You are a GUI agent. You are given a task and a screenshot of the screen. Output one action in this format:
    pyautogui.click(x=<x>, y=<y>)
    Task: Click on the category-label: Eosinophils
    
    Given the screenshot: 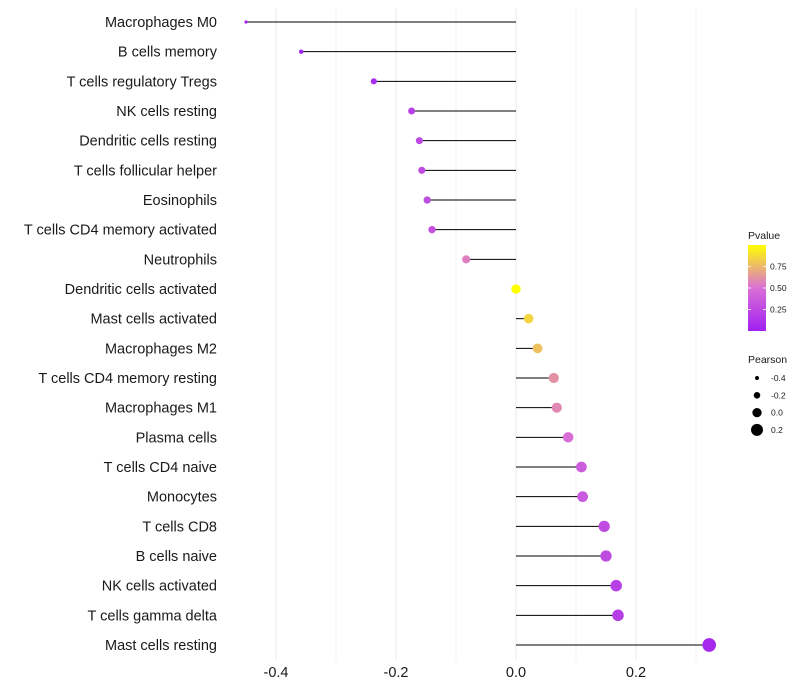 What is the action you would take?
    pyautogui.click(x=180, y=201)
    